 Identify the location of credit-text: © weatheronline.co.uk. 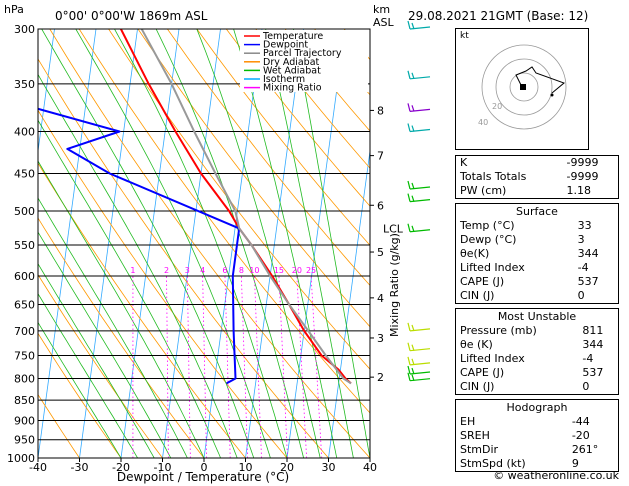
(556, 475).